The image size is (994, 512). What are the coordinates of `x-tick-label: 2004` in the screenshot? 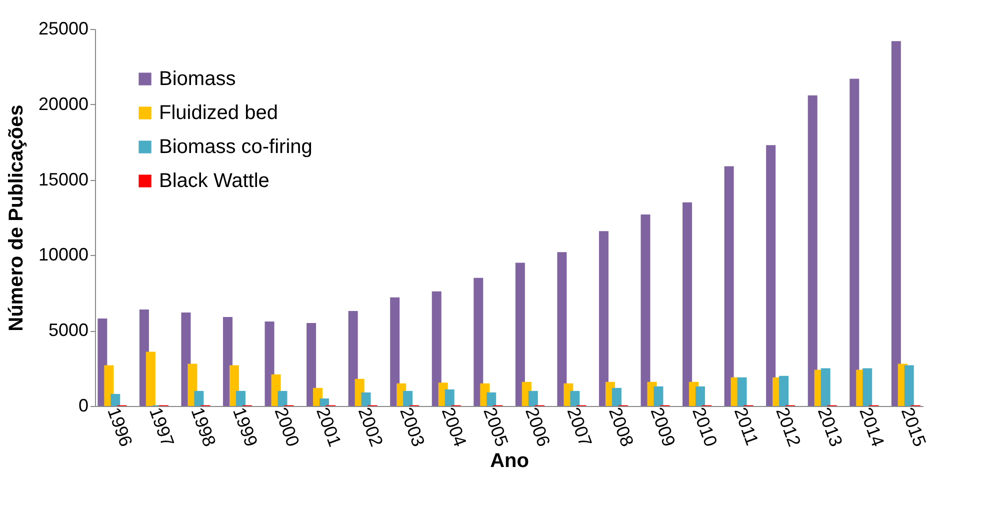 It's located at (454, 427).